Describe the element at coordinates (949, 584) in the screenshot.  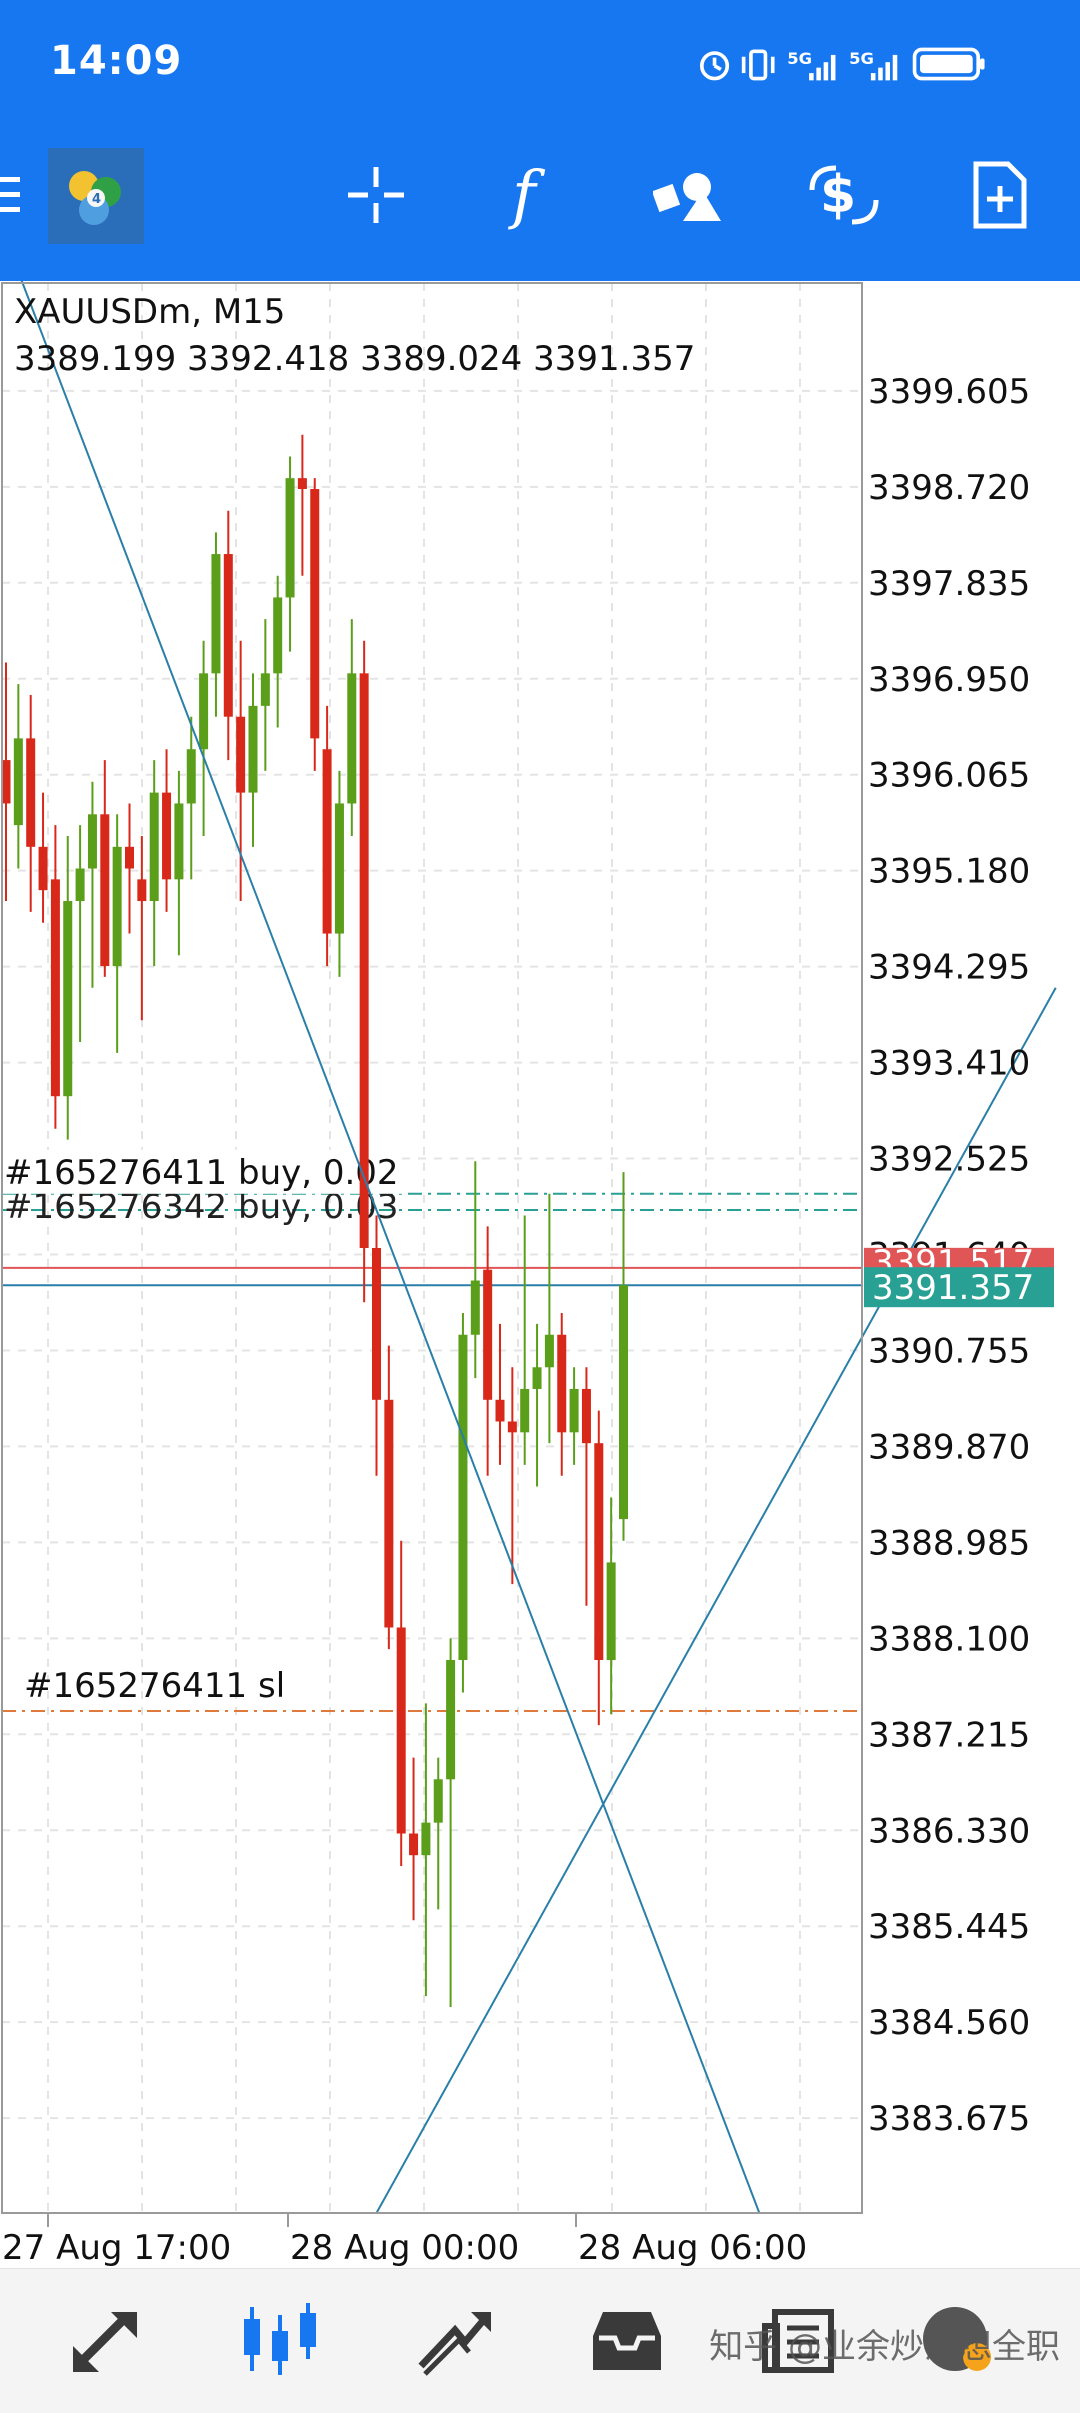
I see `y-tick-label: 3397.835` at that location.